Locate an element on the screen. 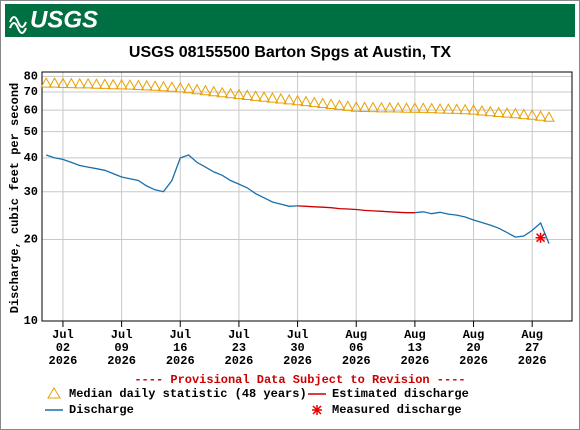 Image resolution: width=580 pixels, height=430 pixels. measured-marker is located at coordinates (540, 237).